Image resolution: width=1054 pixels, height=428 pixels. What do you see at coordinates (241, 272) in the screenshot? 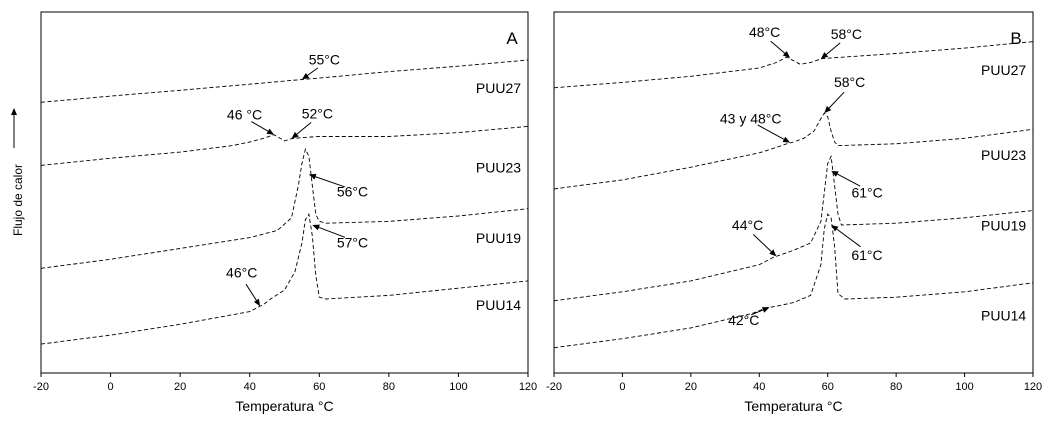
I see `annotation-label: 46°C` at bounding box center [241, 272].